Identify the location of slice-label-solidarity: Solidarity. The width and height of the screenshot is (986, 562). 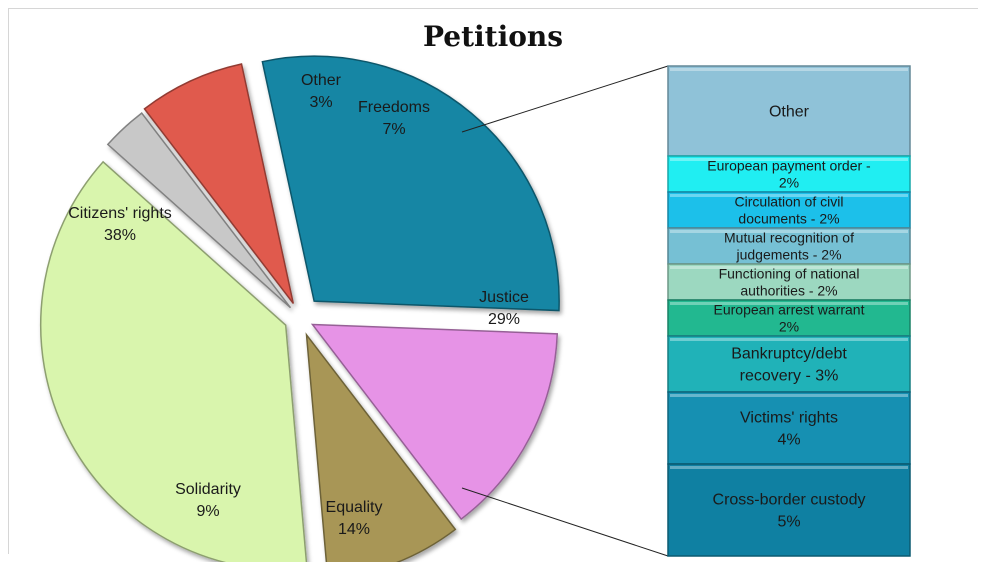
(208, 489).